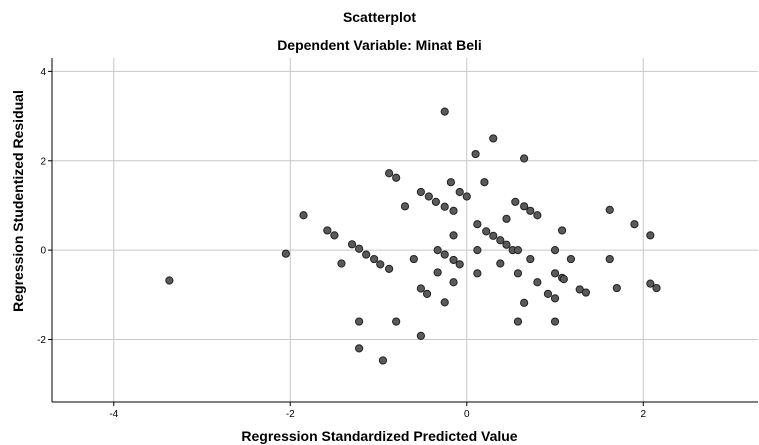 The width and height of the screenshot is (759, 445). Describe the element at coordinates (467, 414) in the screenshot. I see `x-tick-label: 0` at that location.